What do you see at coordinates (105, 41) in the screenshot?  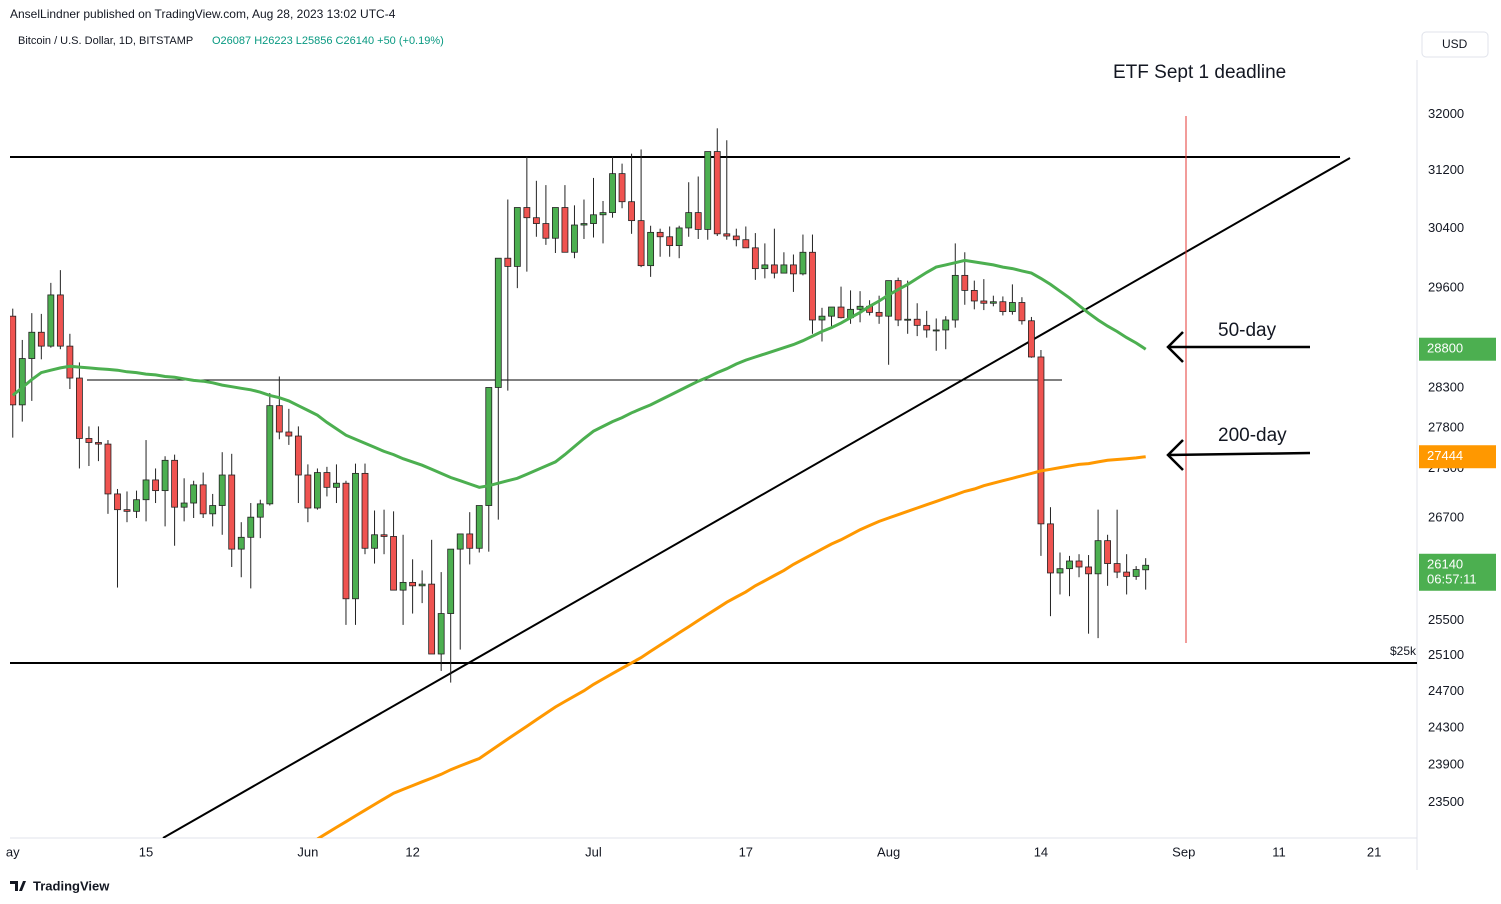 I see `symbol: Bitcoin / U.S. Dollar, 1D, BITSTAMP` at bounding box center [105, 41].